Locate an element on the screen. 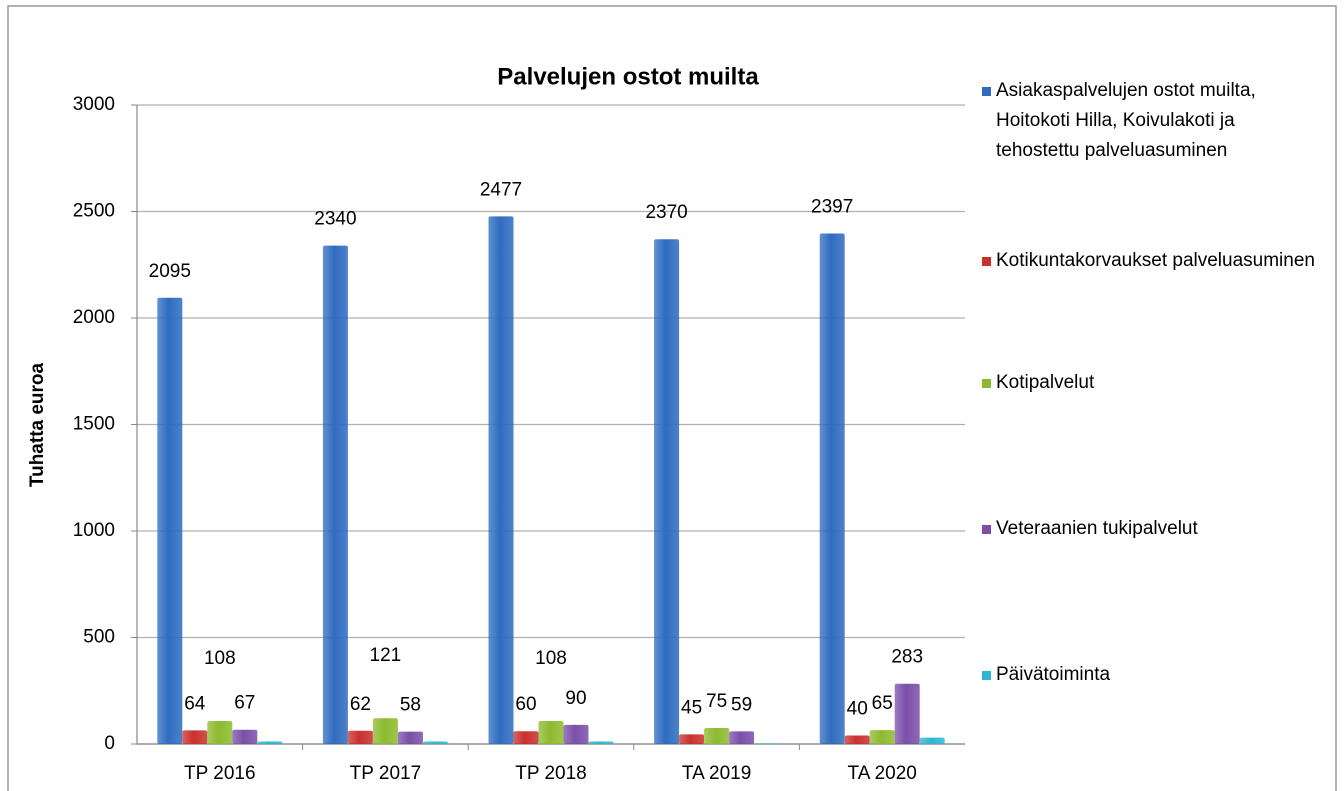 The height and width of the screenshot is (791, 1344). data-label: 2477 is located at coordinates (501, 189).